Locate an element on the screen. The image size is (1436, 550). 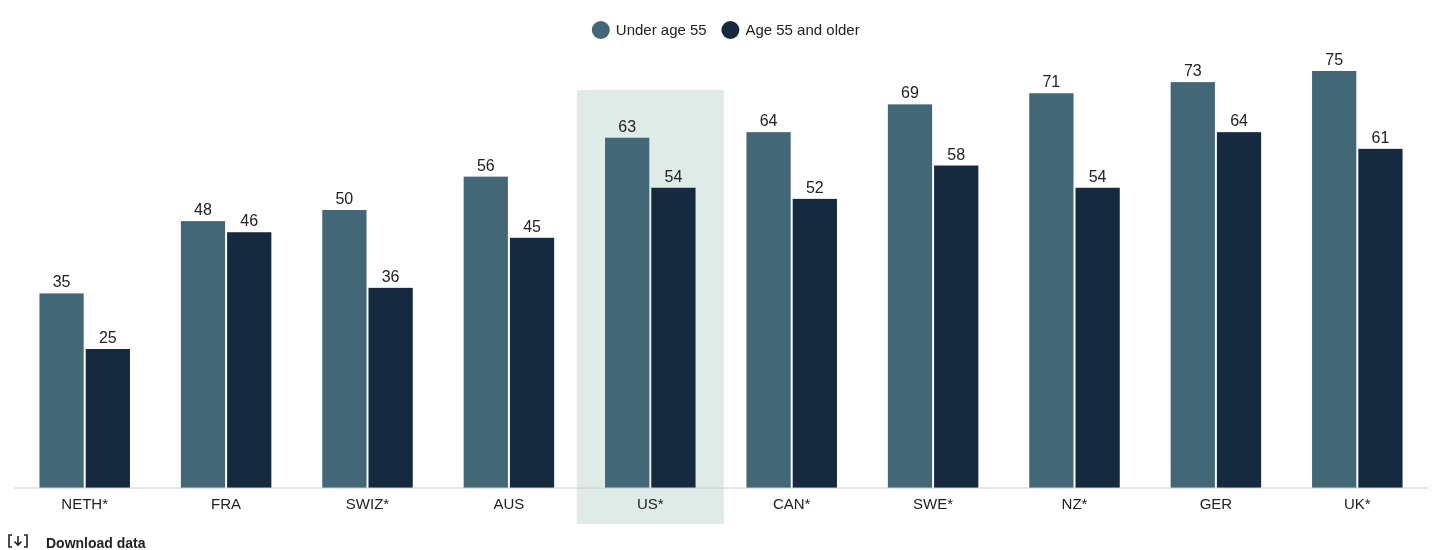
data-label: 48 is located at coordinates (203, 210).